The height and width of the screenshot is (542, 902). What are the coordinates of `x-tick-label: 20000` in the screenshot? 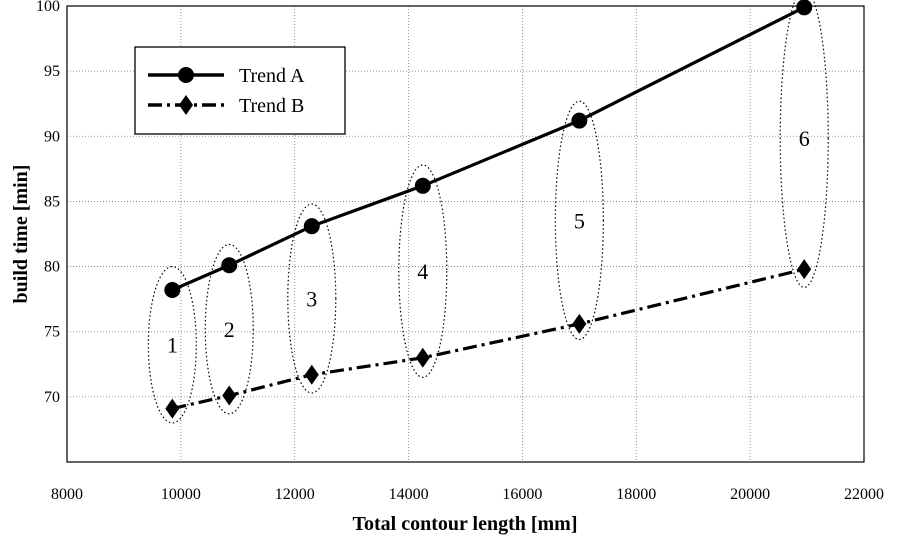 It's located at (750, 494).